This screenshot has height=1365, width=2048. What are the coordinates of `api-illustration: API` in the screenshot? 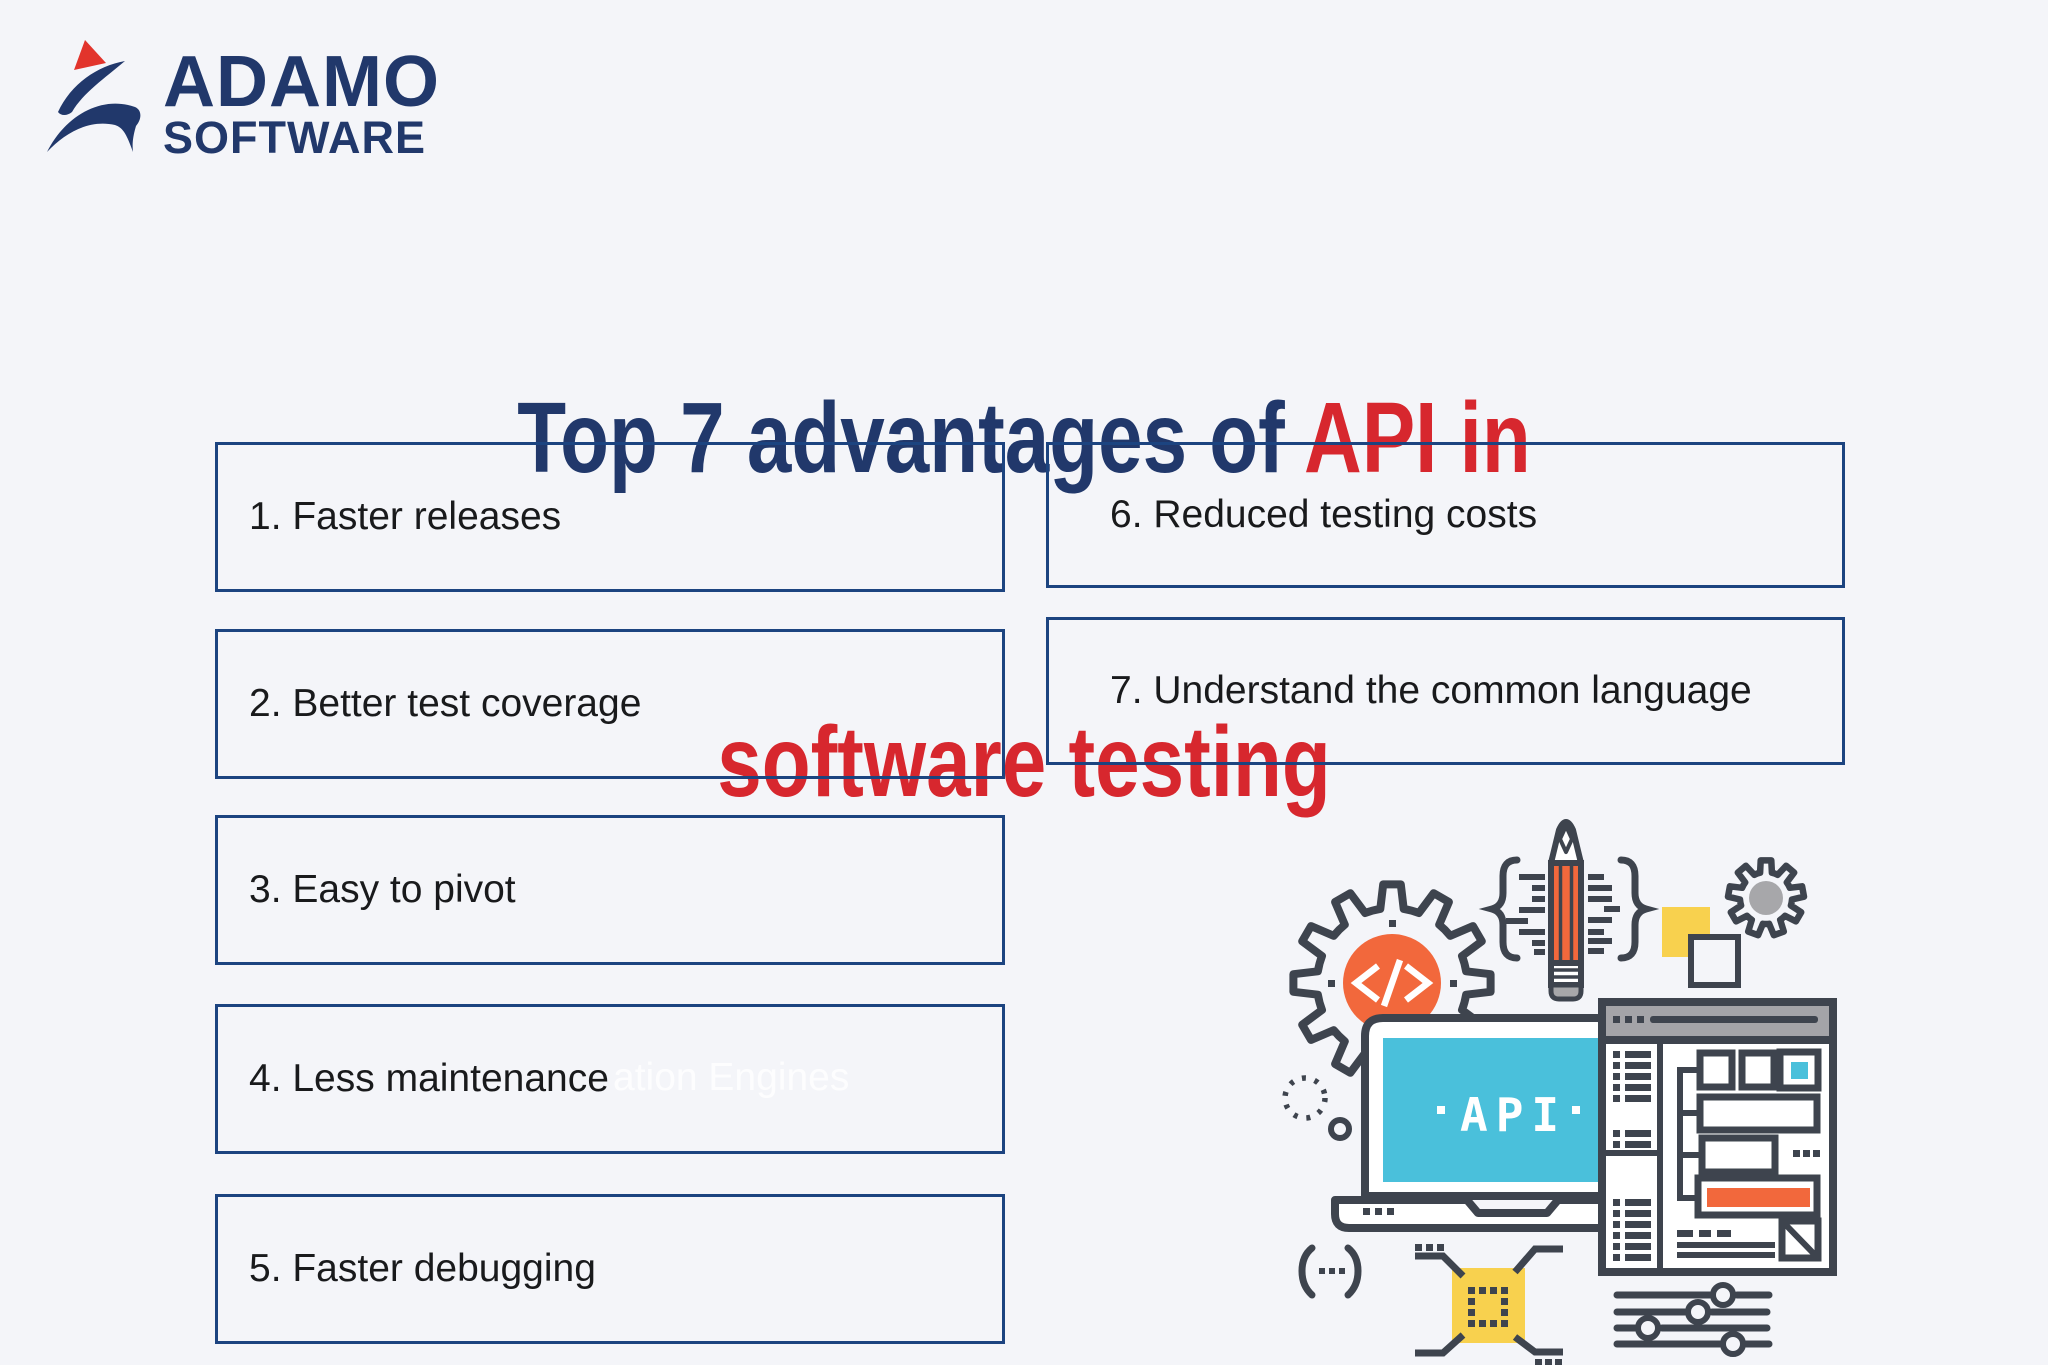 It's located at (1559, 1092).